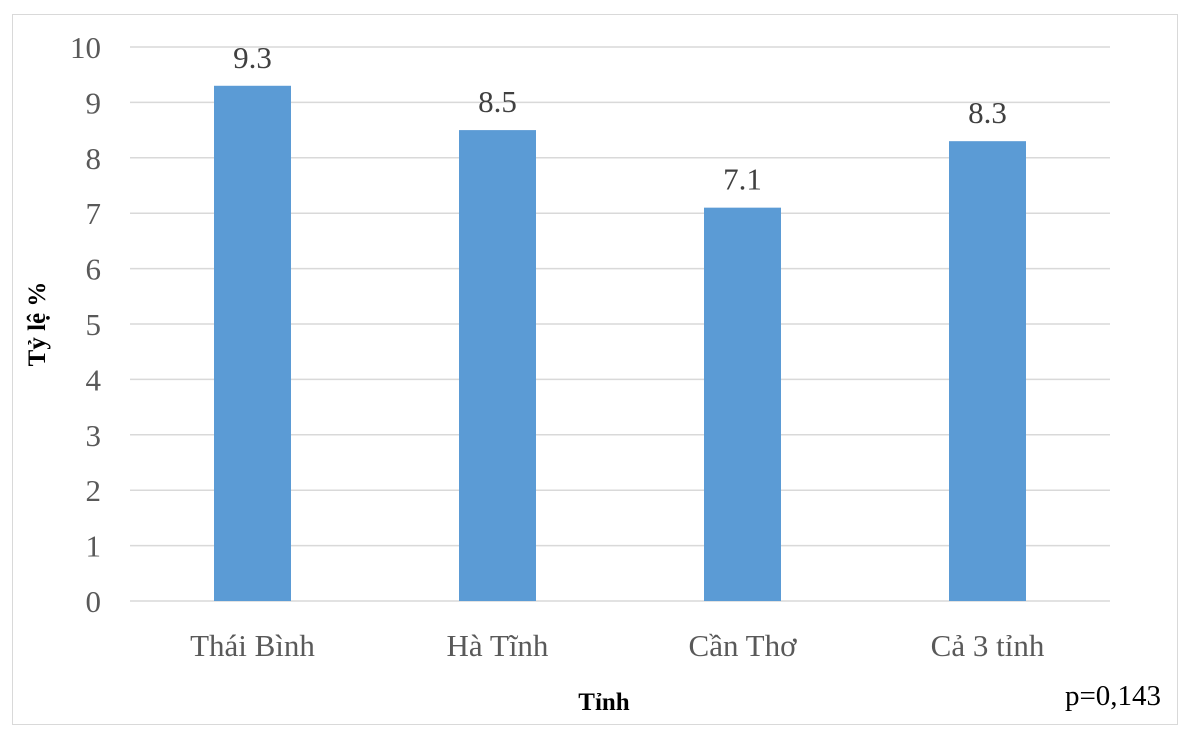 The width and height of the screenshot is (1190, 735). I want to click on category-label: Hà Tĩnh, so click(498, 645).